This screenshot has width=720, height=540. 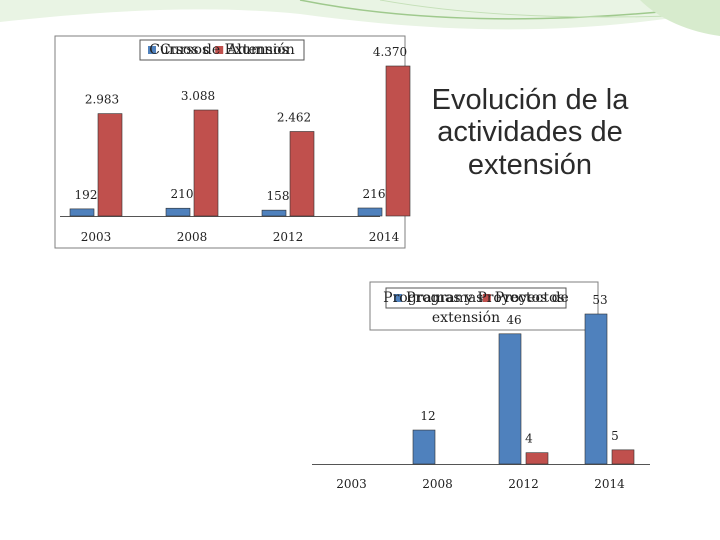 I want to click on bar-cursos-2012, so click(x=274, y=213).